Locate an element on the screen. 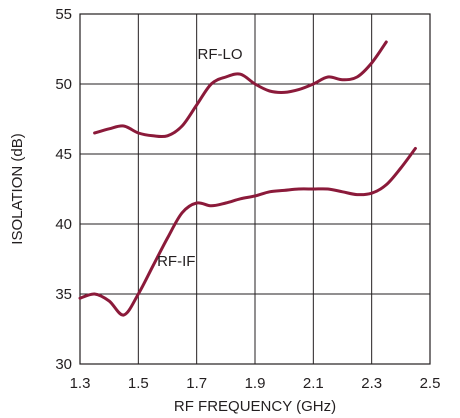 The width and height of the screenshot is (460, 418). y-tick-label: 45 is located at coordinates (63, 154).